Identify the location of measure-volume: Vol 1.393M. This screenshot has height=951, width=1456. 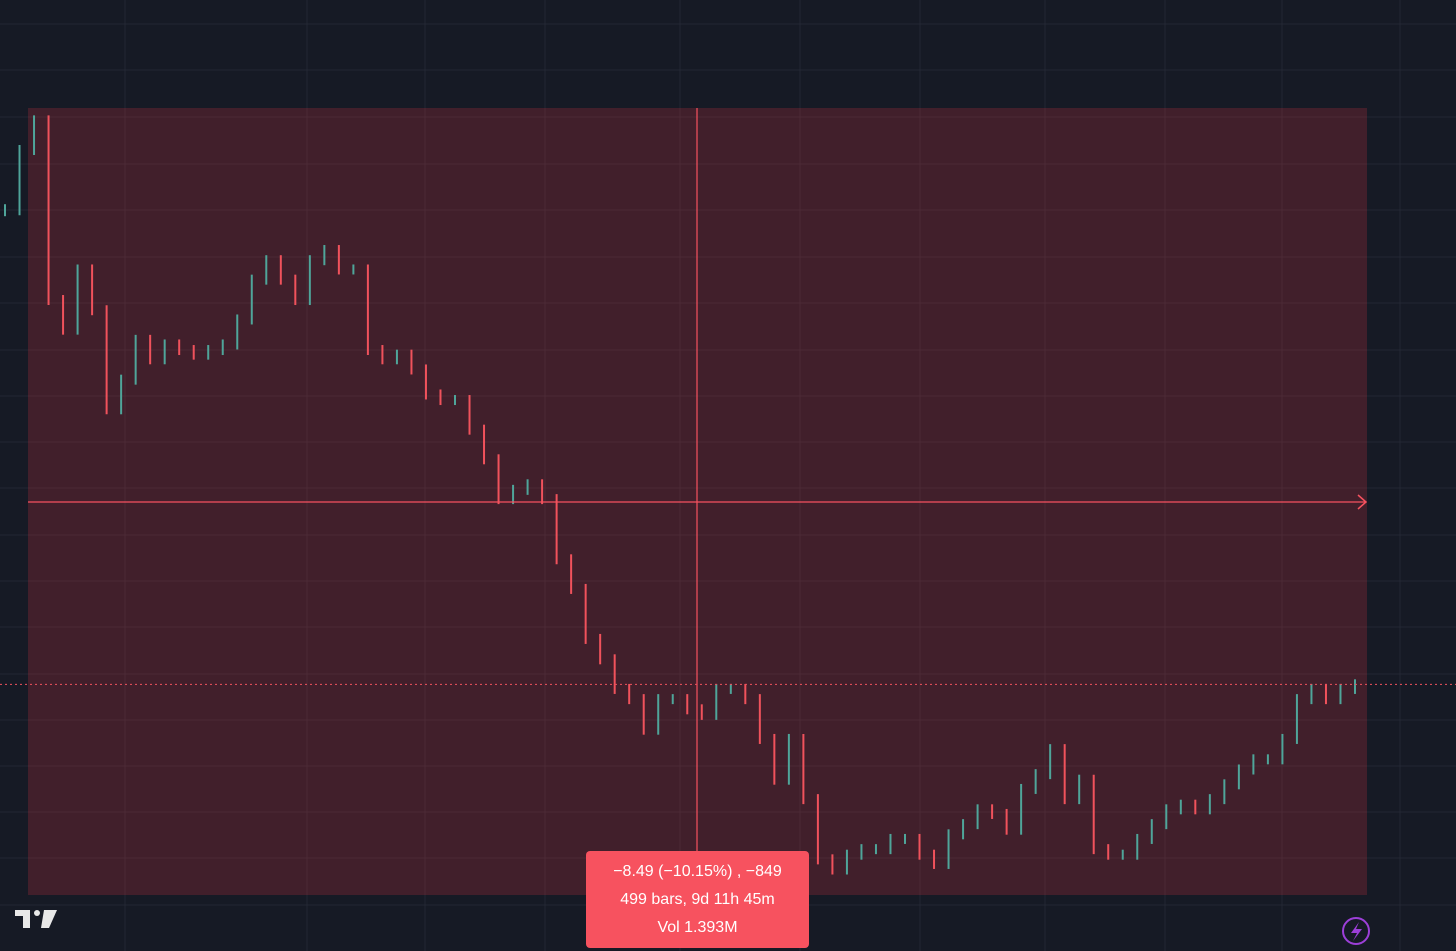
(697, 927).